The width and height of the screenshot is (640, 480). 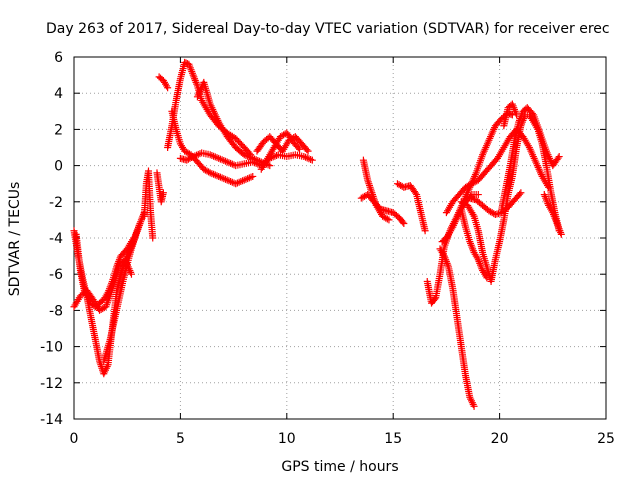 I want to click on y-tick-label: -14, so click(x=51, y=420).